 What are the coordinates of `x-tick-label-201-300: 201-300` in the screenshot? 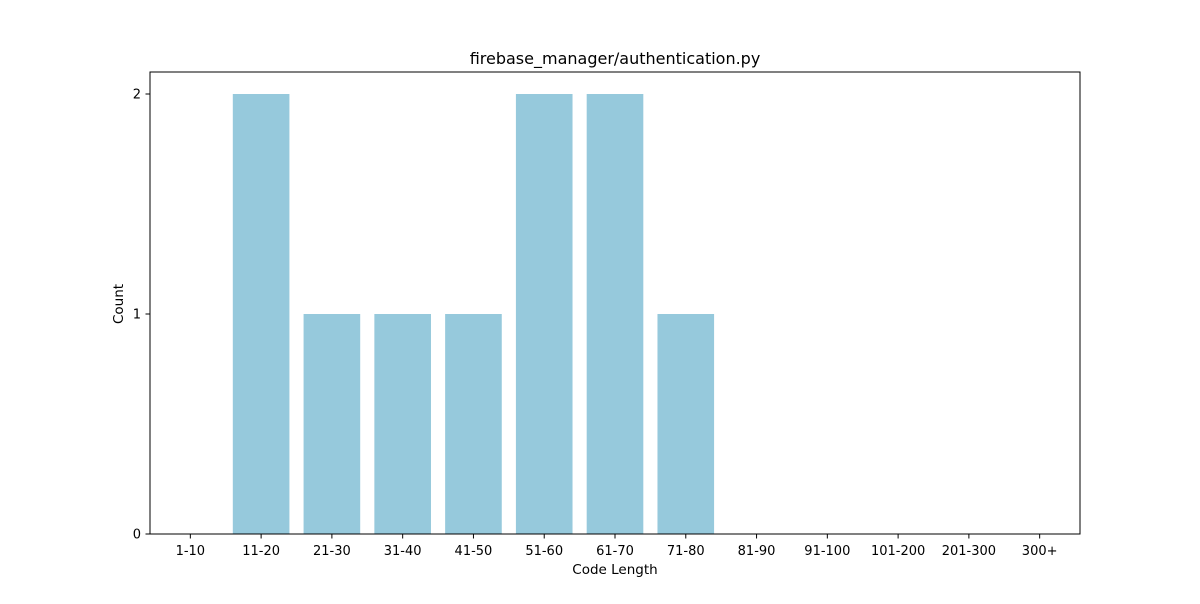 It's located at (969, 551).